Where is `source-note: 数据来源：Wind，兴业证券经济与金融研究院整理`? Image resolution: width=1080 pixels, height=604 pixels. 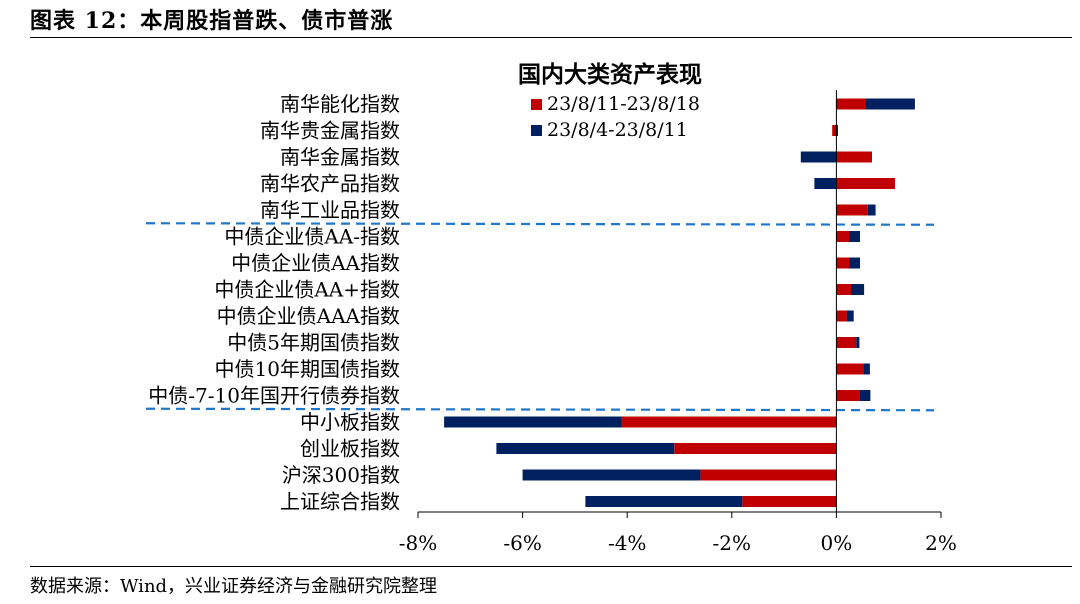 source-note: 数据来源：Wind，兴业证券经济与金融研究院整理 is located at coordinates (234, 586).